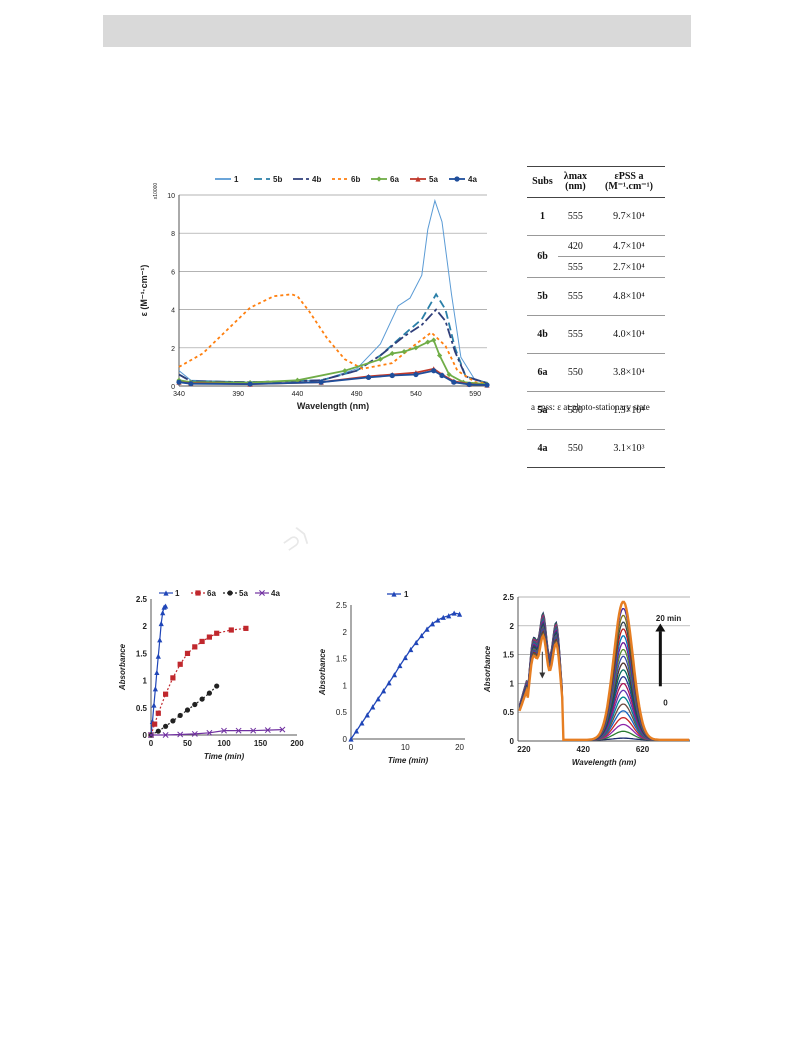 This screenshot has width=793, height=1039. What do you see at coordinates (542, 256) in the screenshot?
I see `cell-subs: 6b` at bounding box center [542, 256].